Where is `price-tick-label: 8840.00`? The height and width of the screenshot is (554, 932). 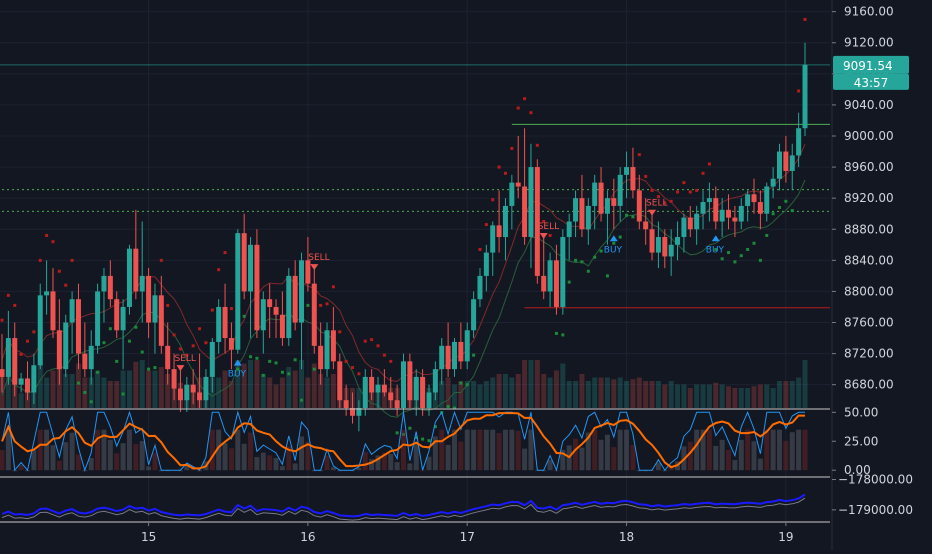
price-tick-label: 8840.00 is located at coordinates (869, 260).